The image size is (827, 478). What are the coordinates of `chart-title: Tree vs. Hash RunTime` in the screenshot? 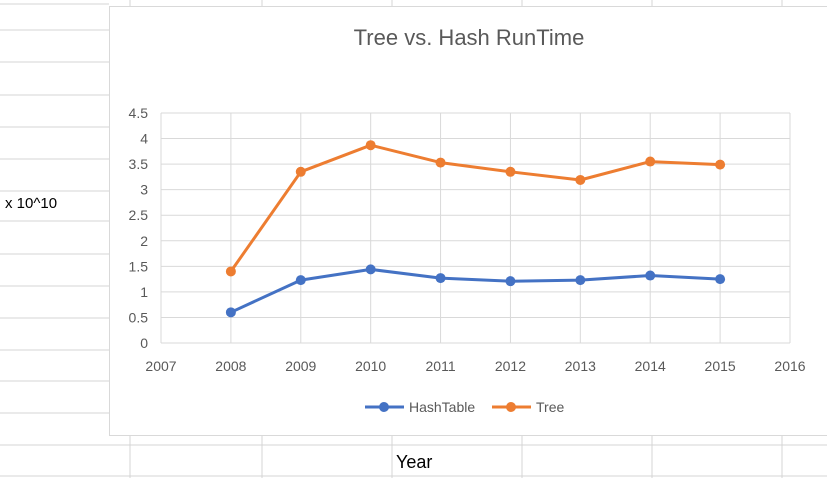 It's located at (469, 37).